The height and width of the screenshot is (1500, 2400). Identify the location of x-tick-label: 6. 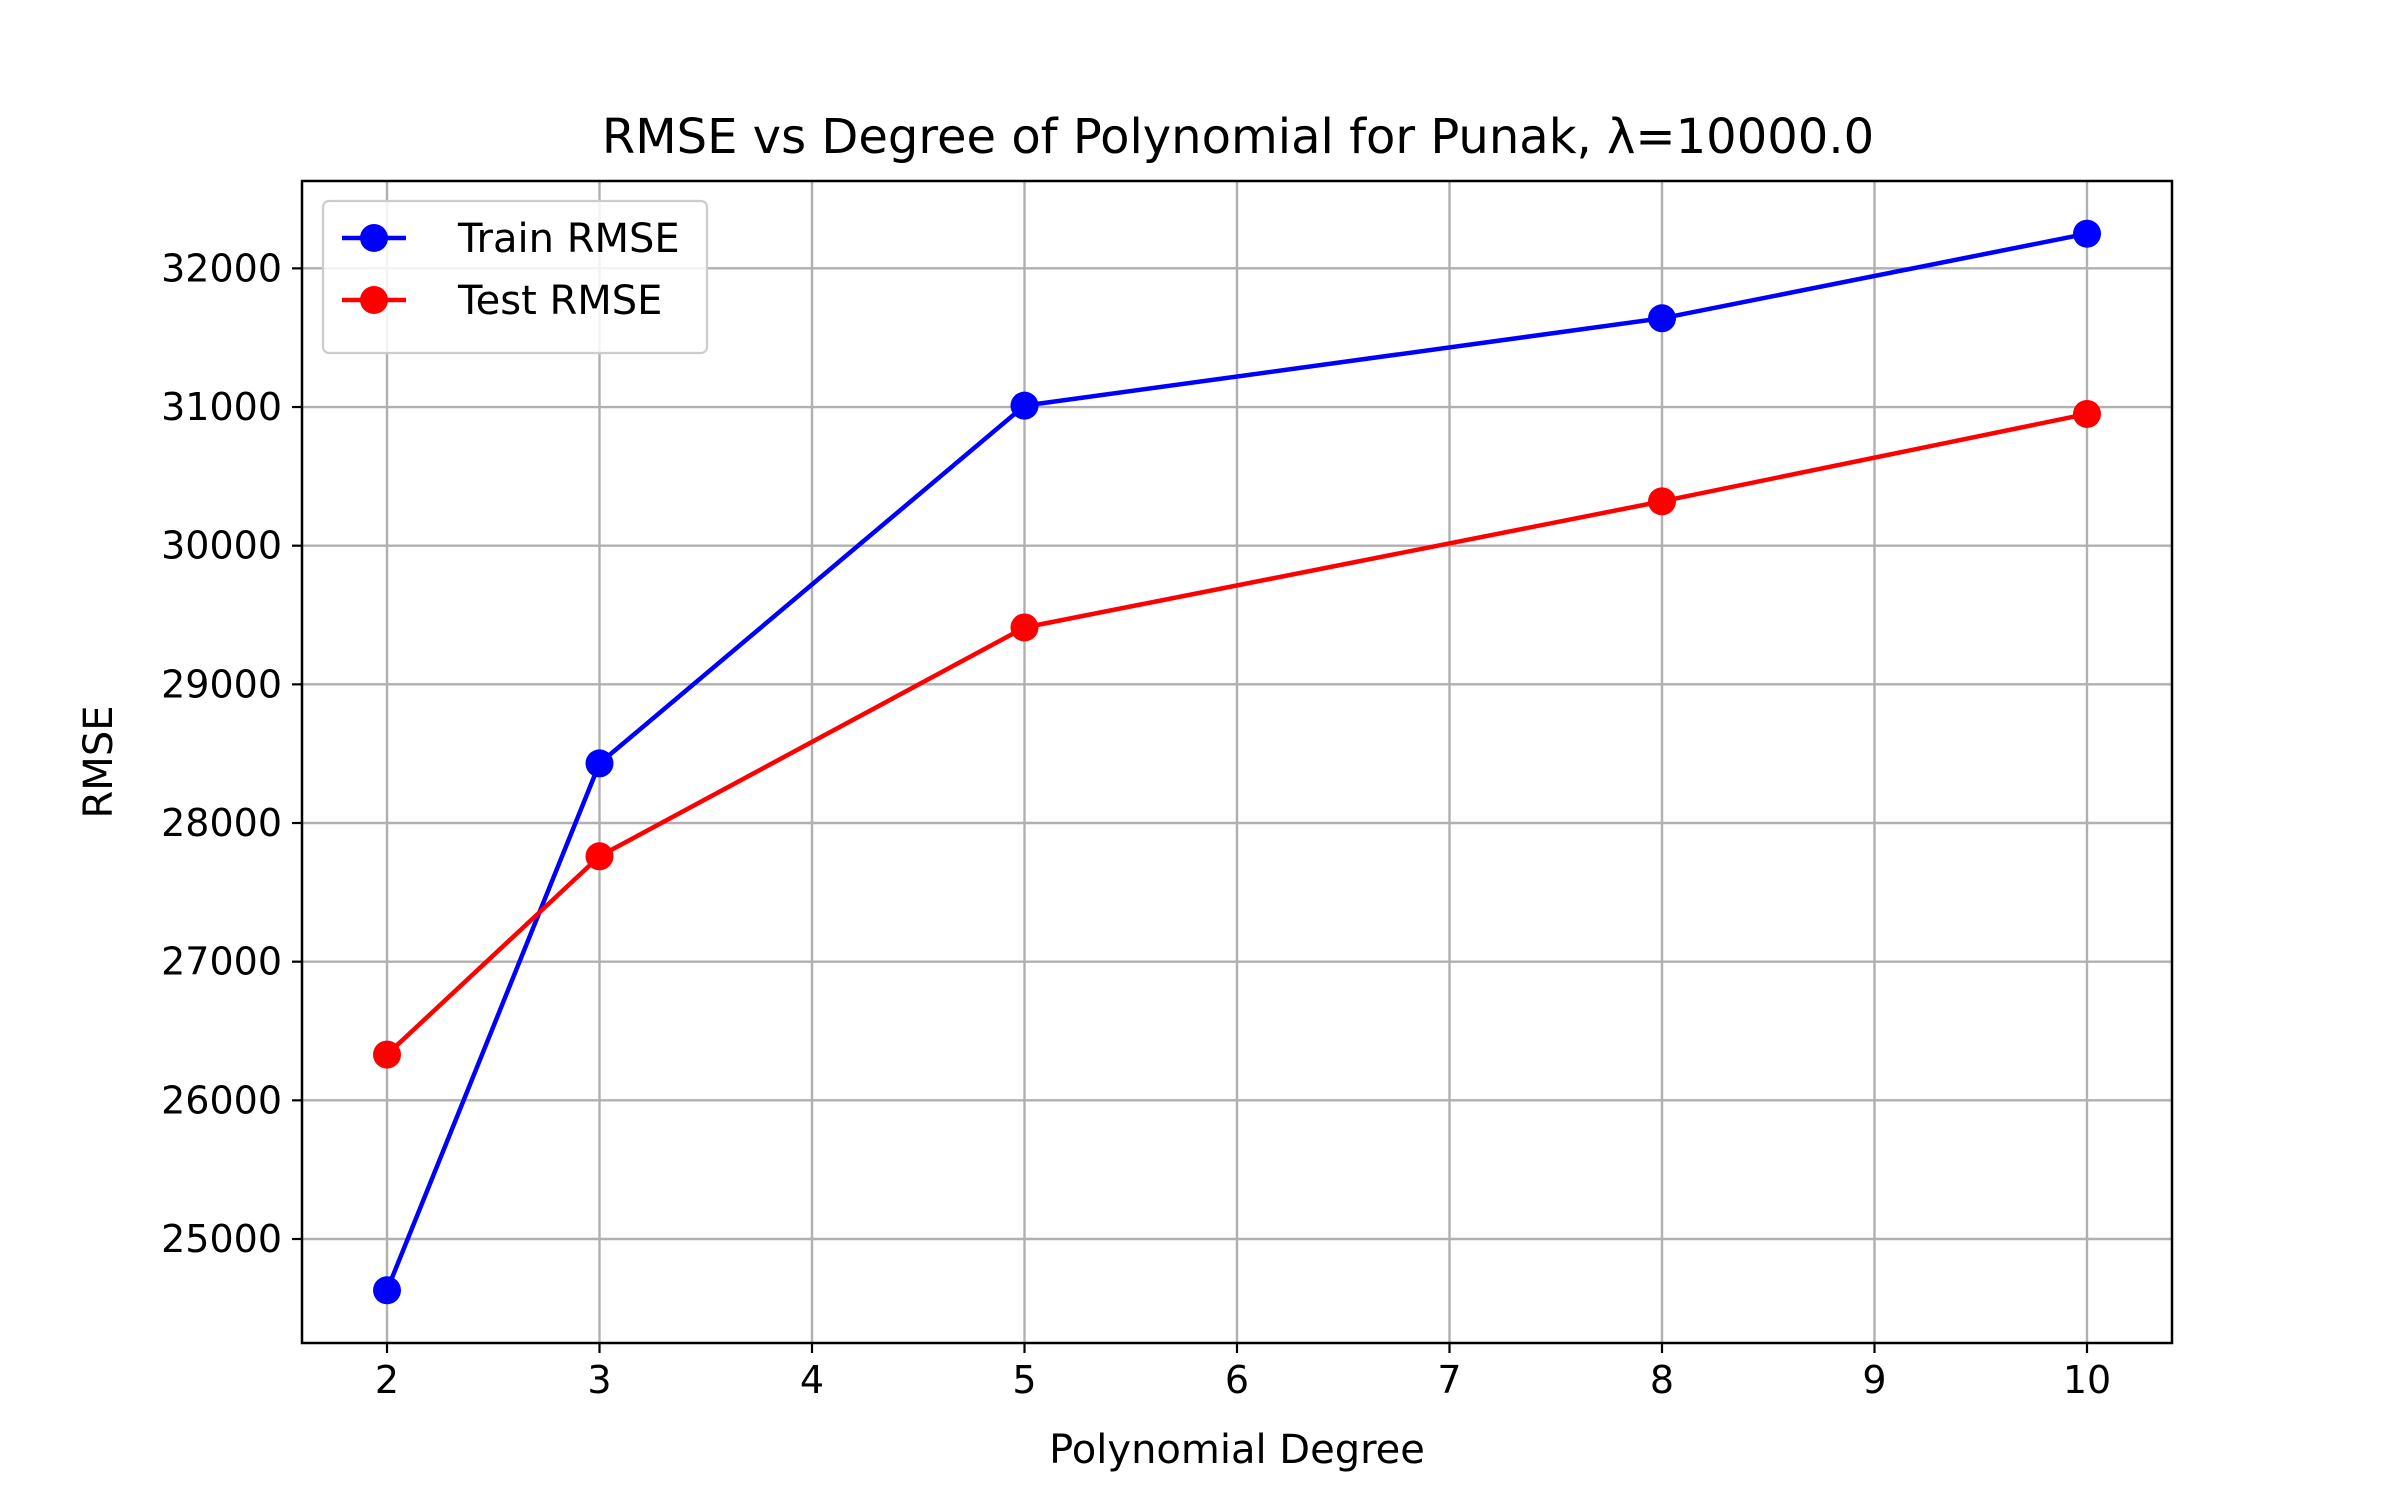
(1237, 1380).